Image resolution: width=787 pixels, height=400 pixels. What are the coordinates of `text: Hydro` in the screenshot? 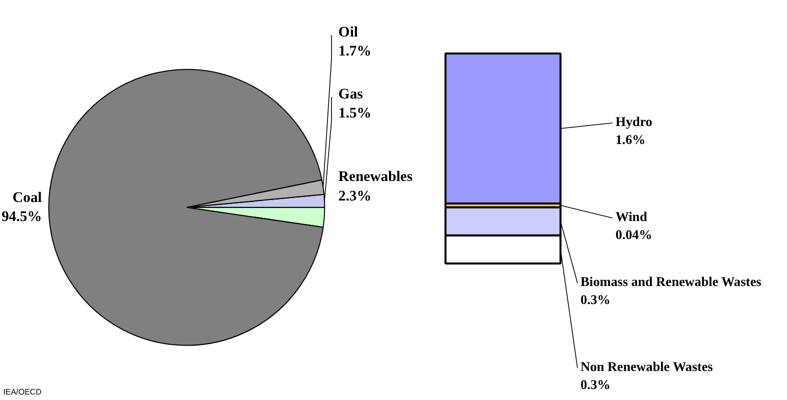 It's located at (634, 121).